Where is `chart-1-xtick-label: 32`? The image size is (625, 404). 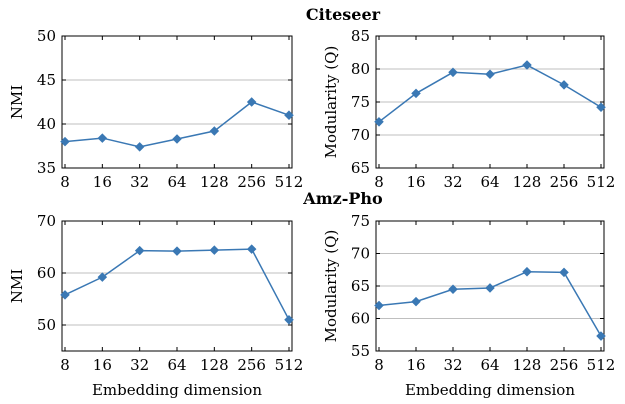
chart-1-xtick-label: 32 is located at coordinates (139, 182).